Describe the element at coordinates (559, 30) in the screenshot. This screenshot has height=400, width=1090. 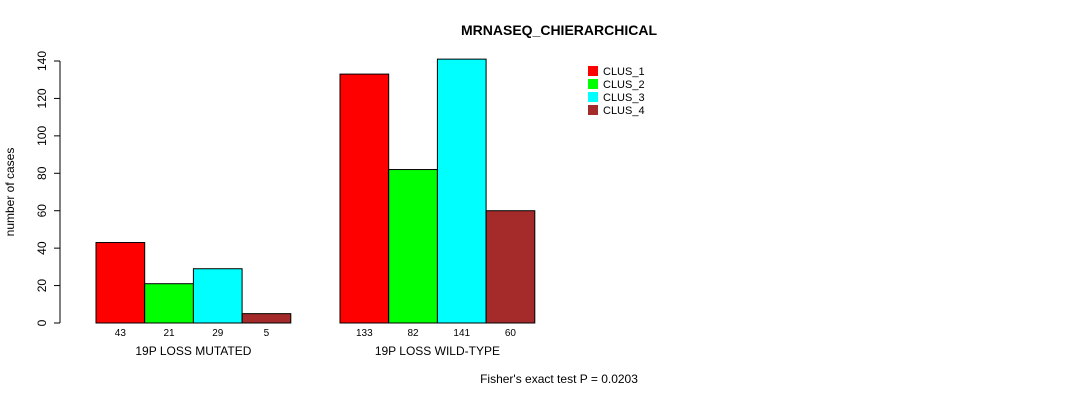
I see `chart-title: MRNASEQ_CHIERARCHICAL` at that location.